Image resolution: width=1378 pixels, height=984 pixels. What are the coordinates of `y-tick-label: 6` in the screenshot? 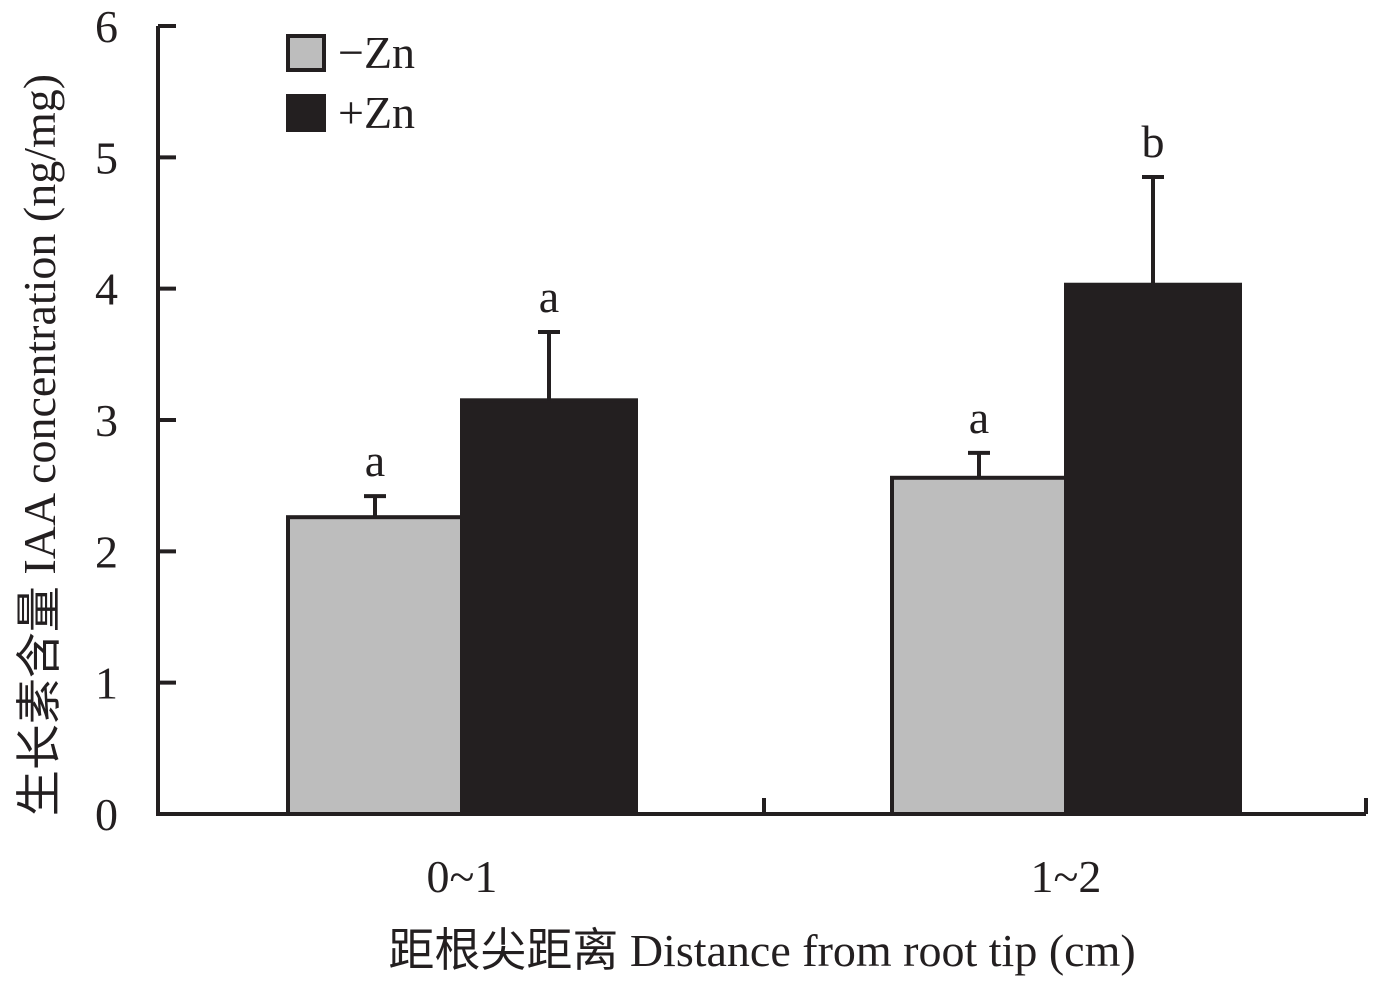 It's located at (106, 26).